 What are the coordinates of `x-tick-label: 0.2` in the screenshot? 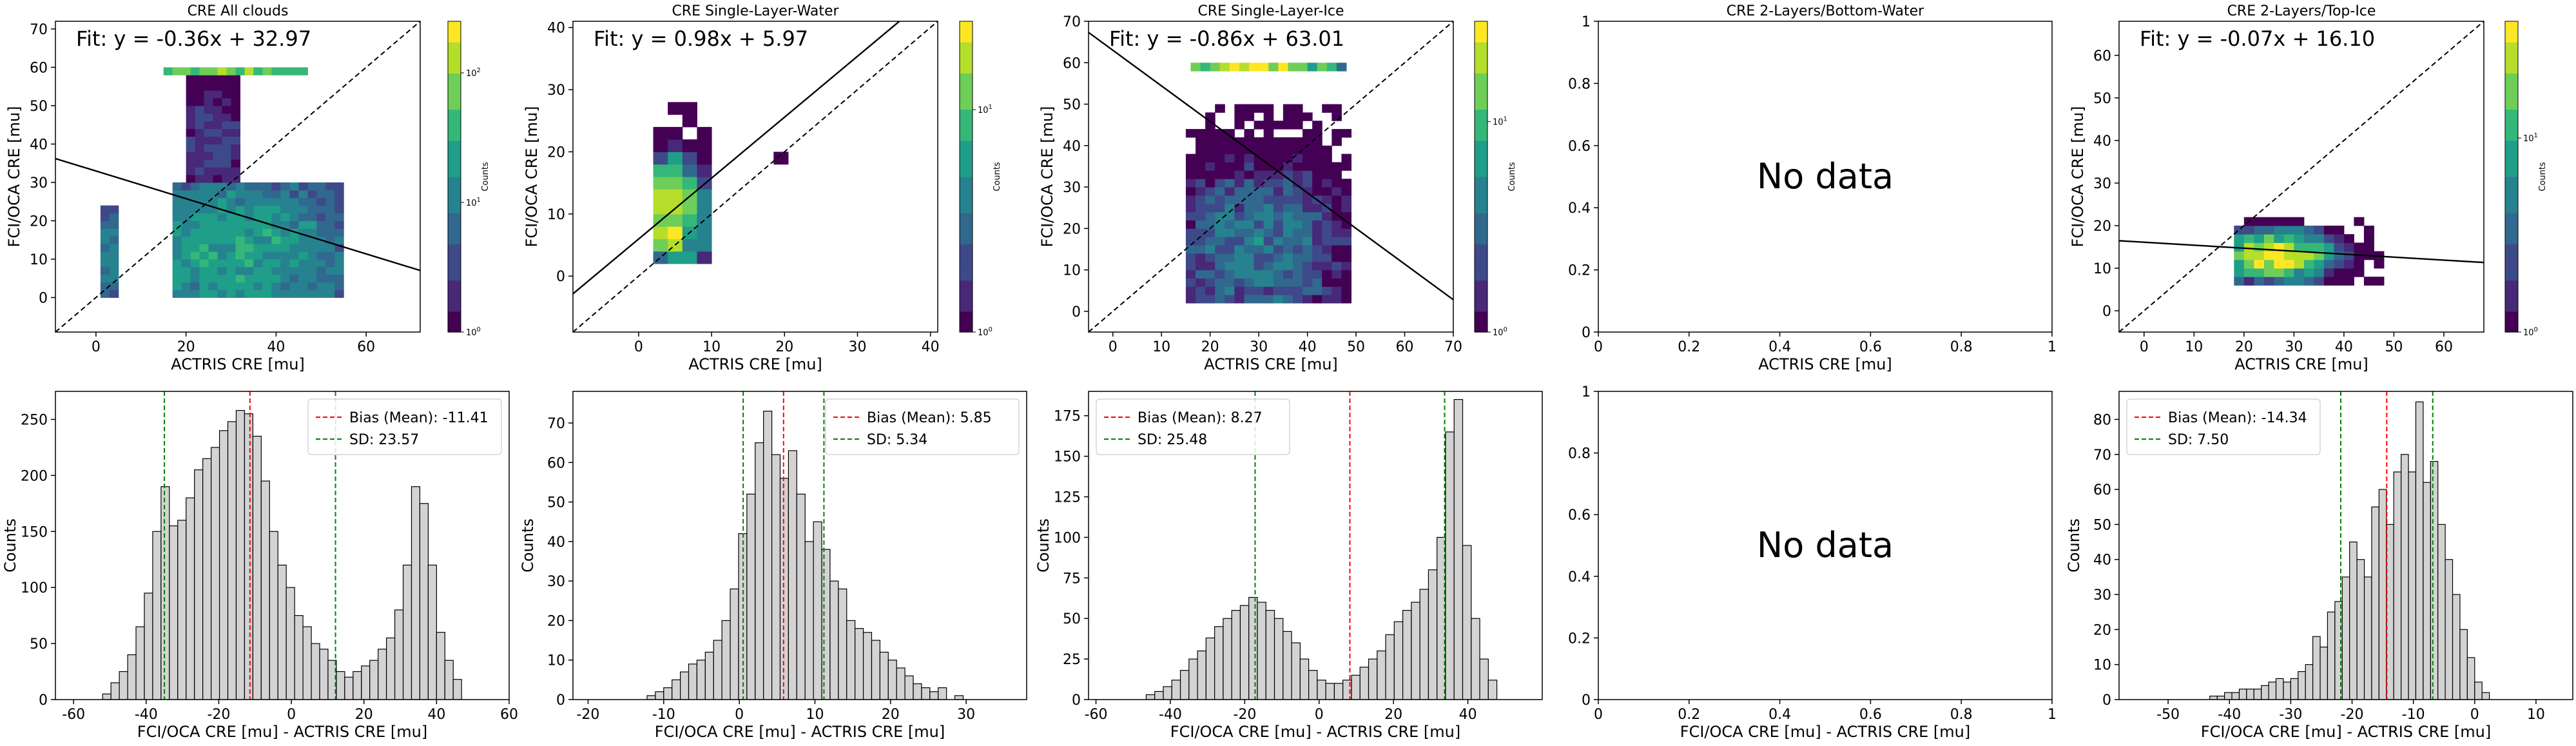 It's located at (1689, 715).